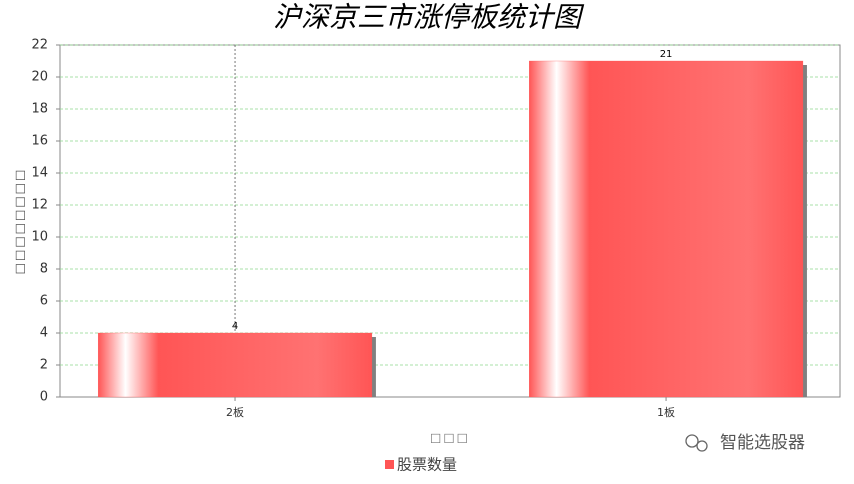 Image resolution: width=854 pixels, height=484 pixels. I want to click on y-tick-label: 2, so click(44, 365).